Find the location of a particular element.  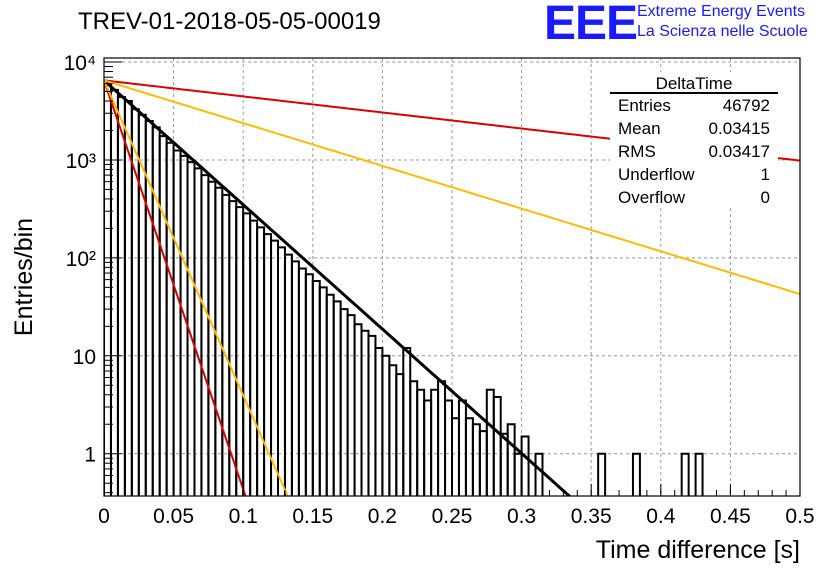

x-tick-label: 0.1 is located at coordinates (243, 516).